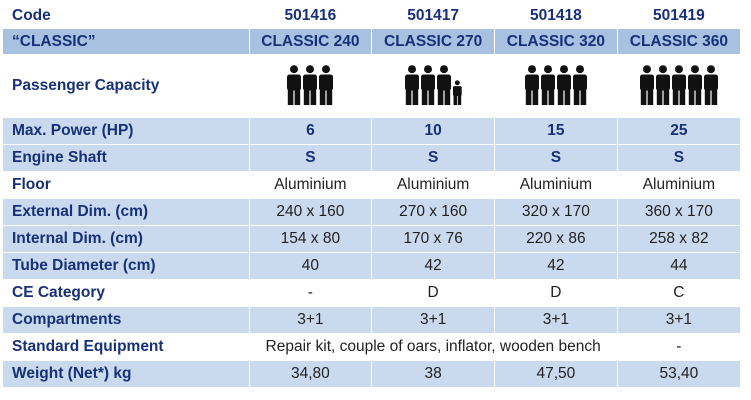 The image size is (751, 400). I want to click on spec-row: Max. Power (HP) 6 10 15 25, so click(371, 131).